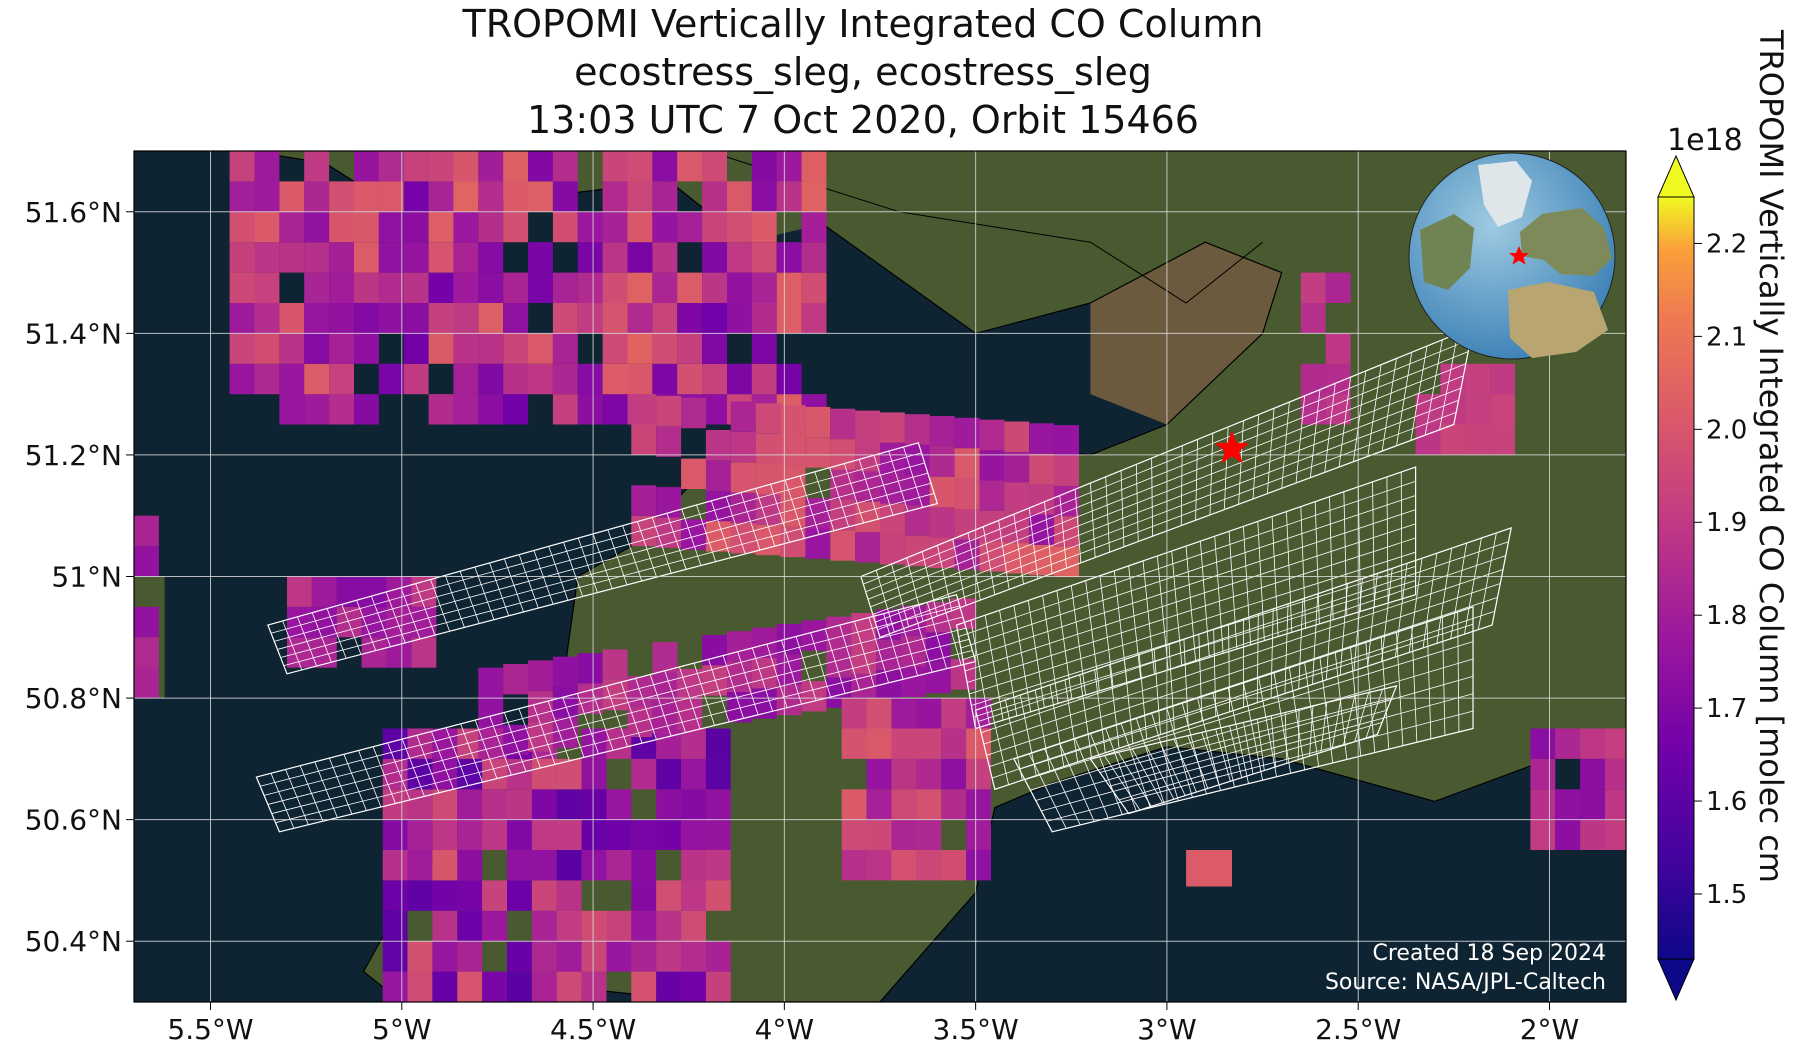  What do you see at coordinates (603, 558) in the screenshot?
I see `footprint-outline` at bounding box center [603, 558].